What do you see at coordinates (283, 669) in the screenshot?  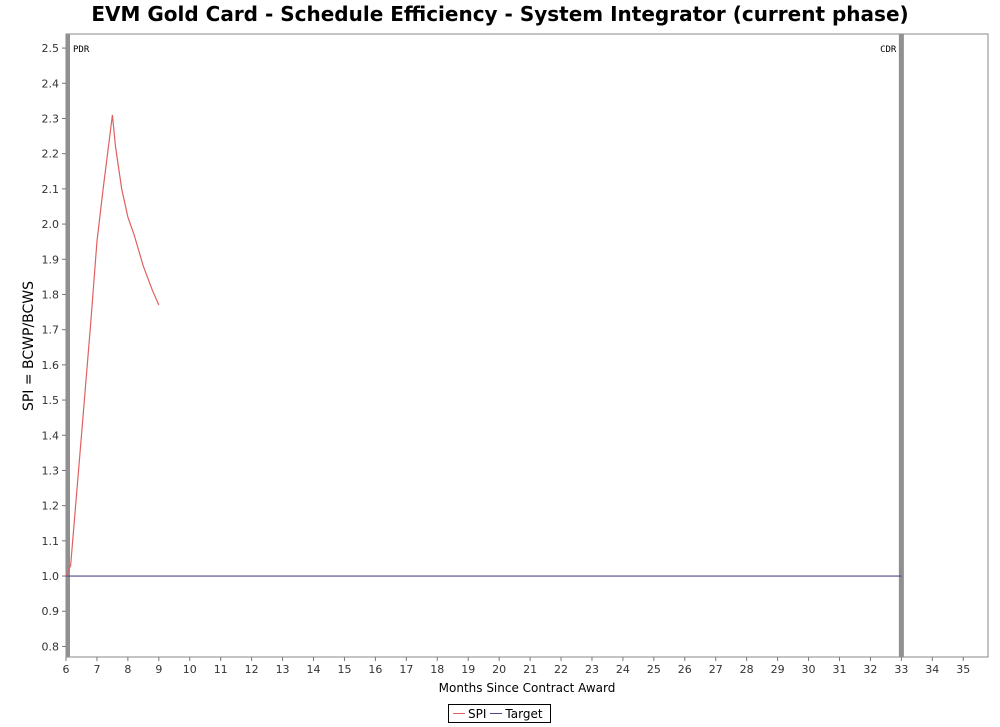 I see `x-tick-label: 13` at bounding box center [283, 669].